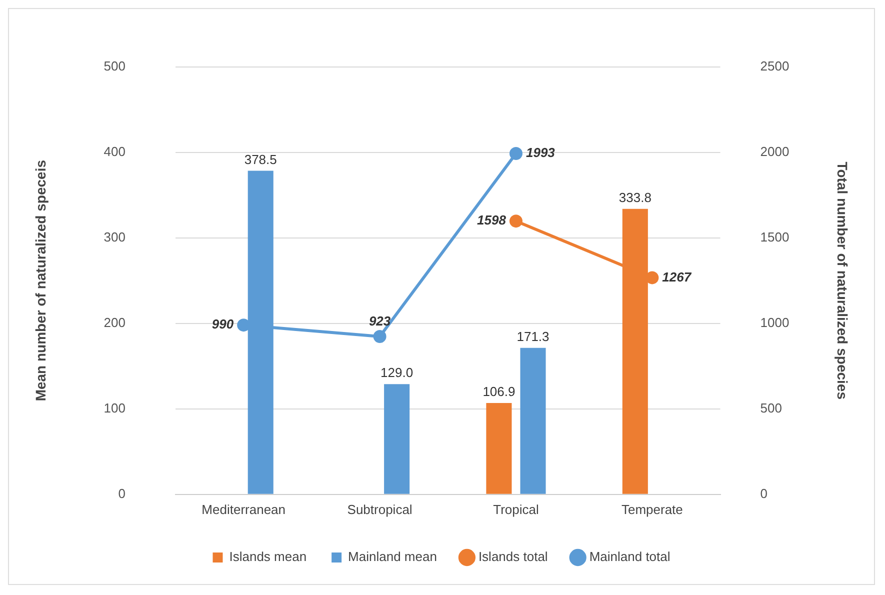 The height and width of the screenshot is (595, 885). Describe the element at coordinates (268, 556) in the screenshot. I see `legend-label: Islands mean` at that location.